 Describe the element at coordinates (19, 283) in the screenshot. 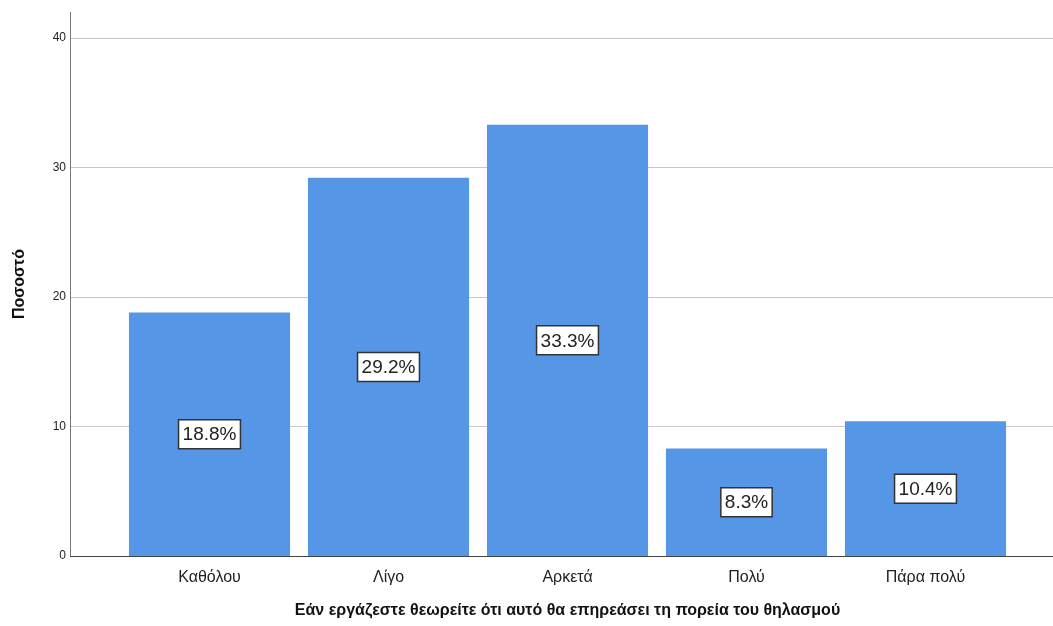

I see `y-axis-title: Ποσοστό` at that location.